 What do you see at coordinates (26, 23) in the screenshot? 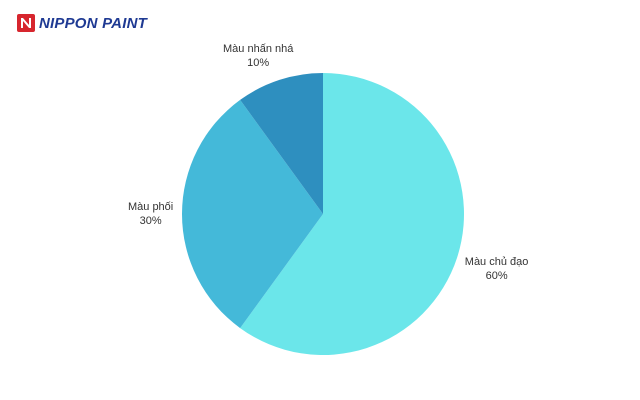
I see `nippon-logo-mark-icon` at bounding box center [26, 23].